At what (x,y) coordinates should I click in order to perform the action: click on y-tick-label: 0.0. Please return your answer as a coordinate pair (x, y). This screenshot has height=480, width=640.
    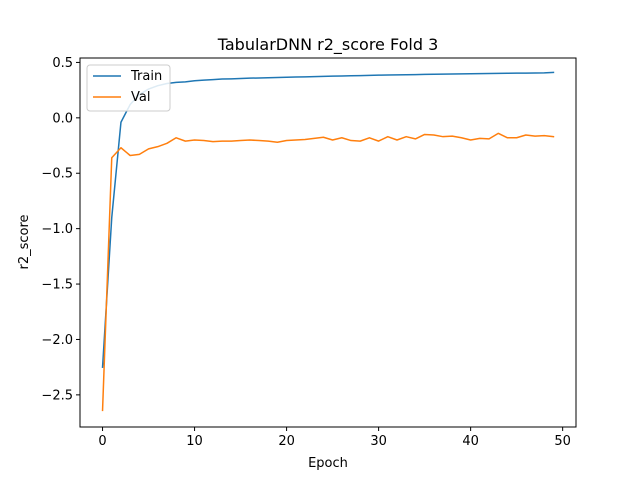
    Looking at the image, I should click on (62, 118).